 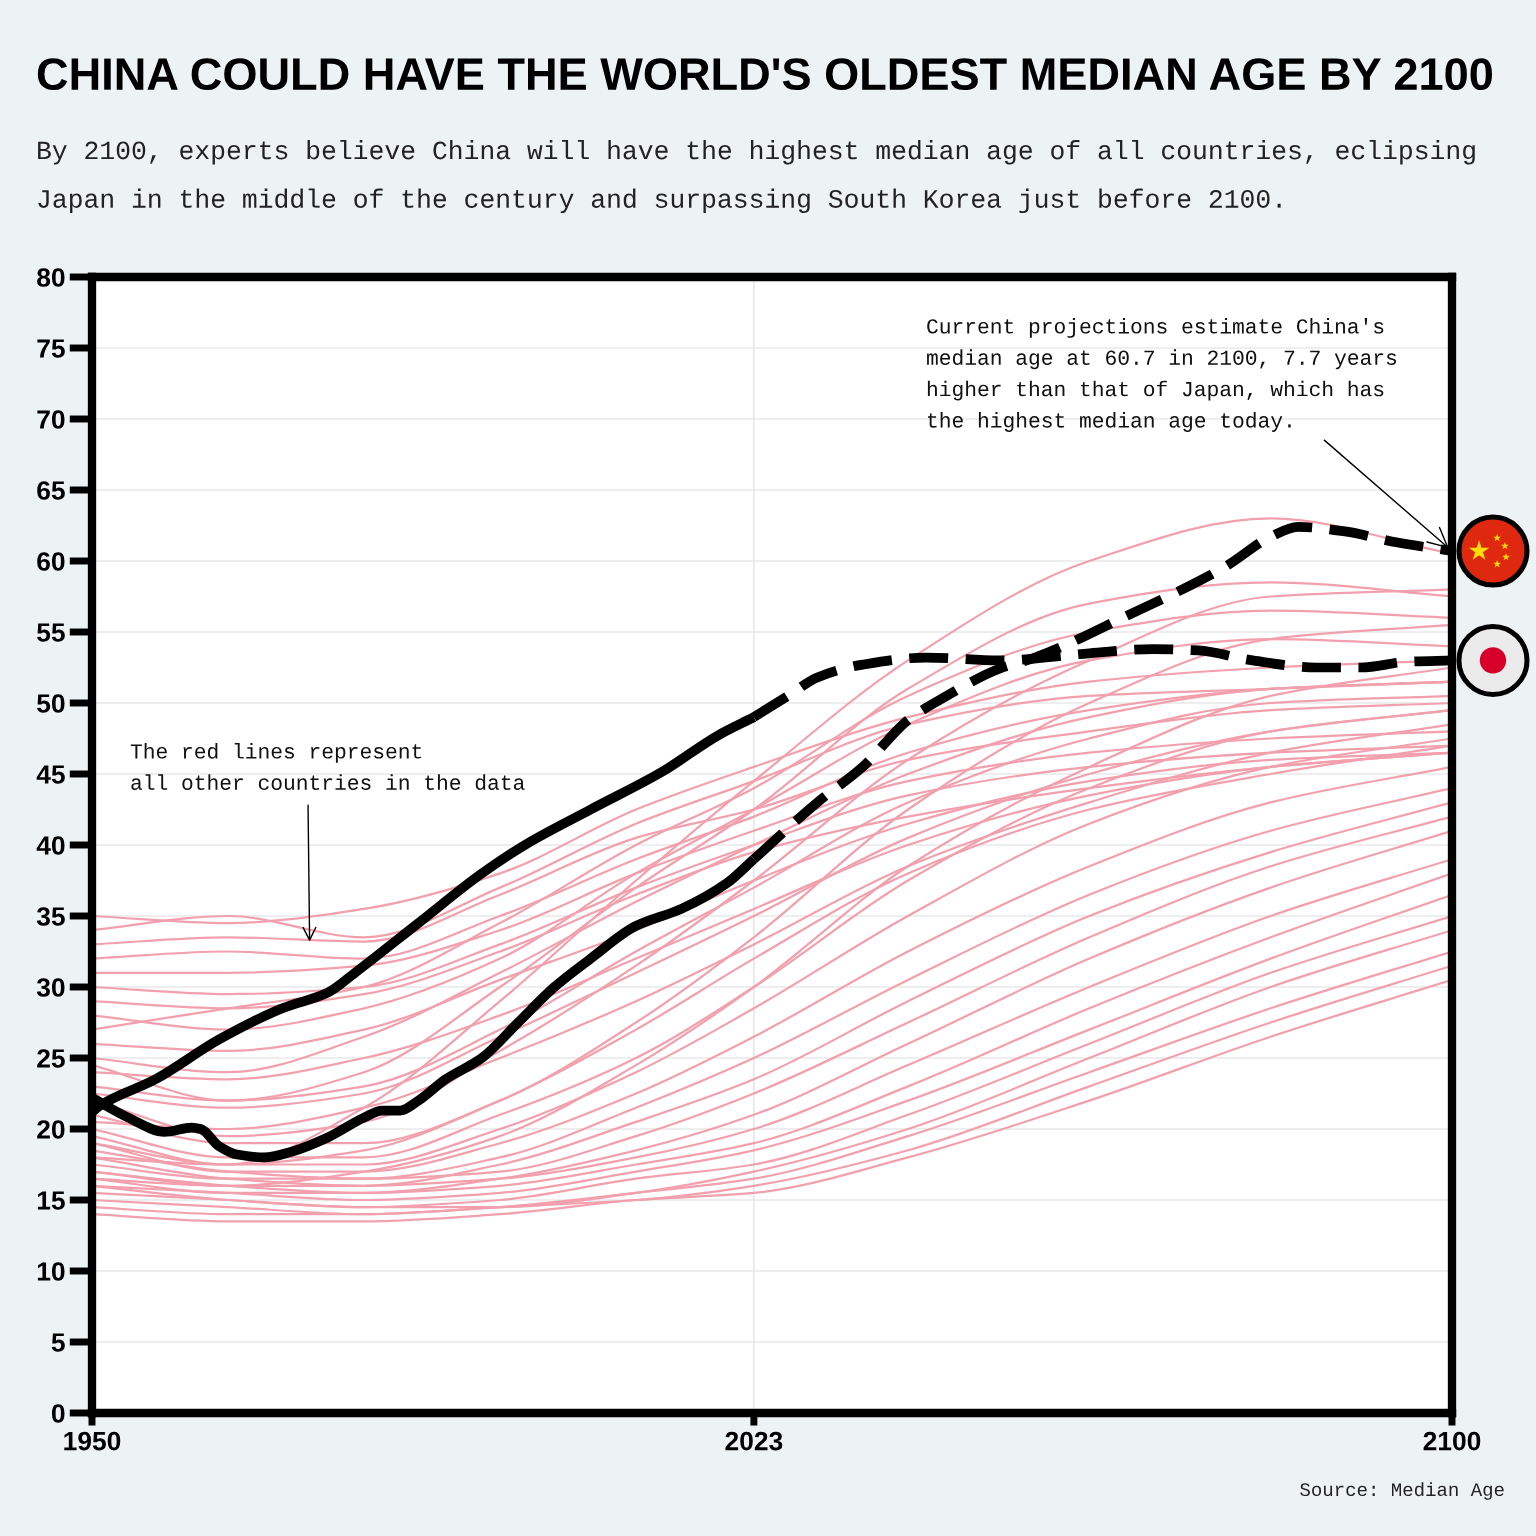 What do you see at coordinates (50, 916) in the screenshot?
I see `y-tick-label: 35` at bounding box center [50, 916].